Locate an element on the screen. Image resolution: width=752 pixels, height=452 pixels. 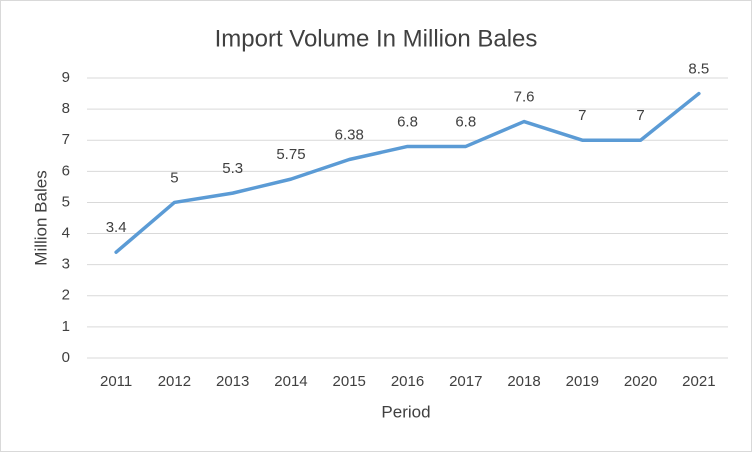
x-tick-label: 2020 is located at coordinates (640, 381).